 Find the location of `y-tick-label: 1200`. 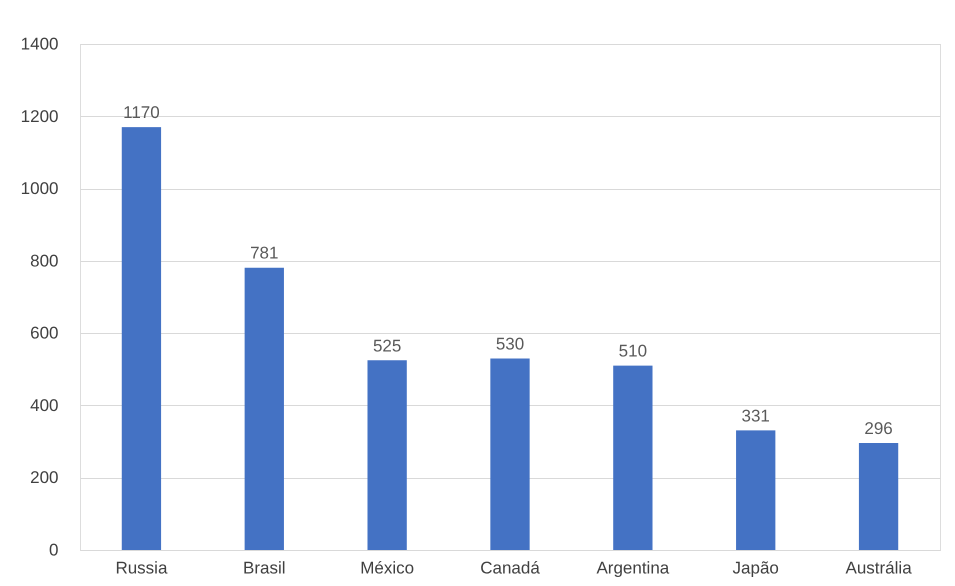

y-tick-label: 1200 is located at coordinates (39, 116).